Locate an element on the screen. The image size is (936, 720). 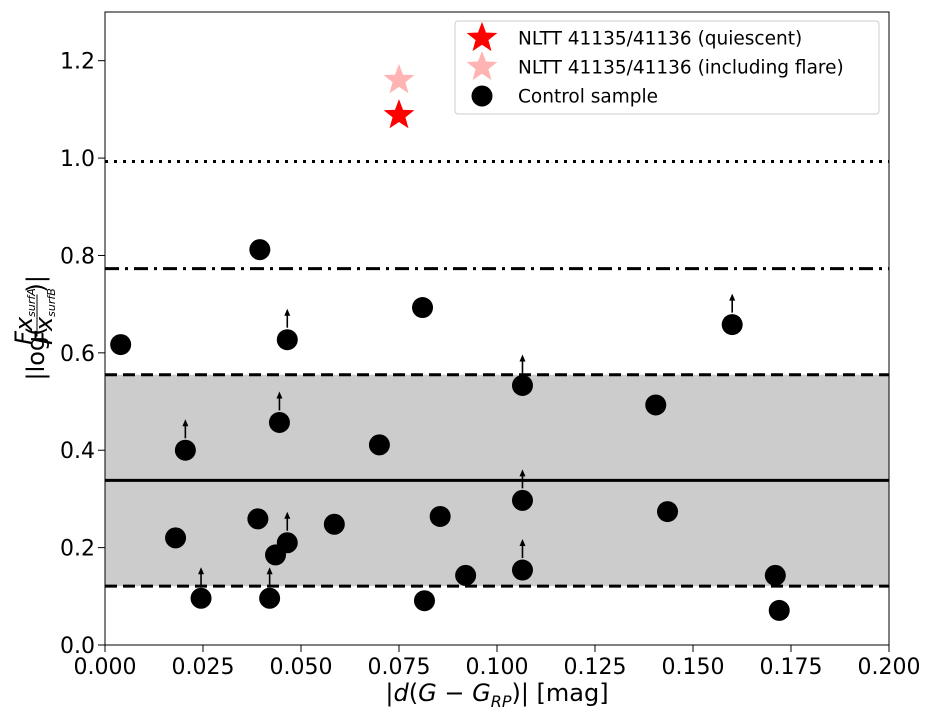
x-axis-label-part: )| [mag] is located at coordinates (559, 693).